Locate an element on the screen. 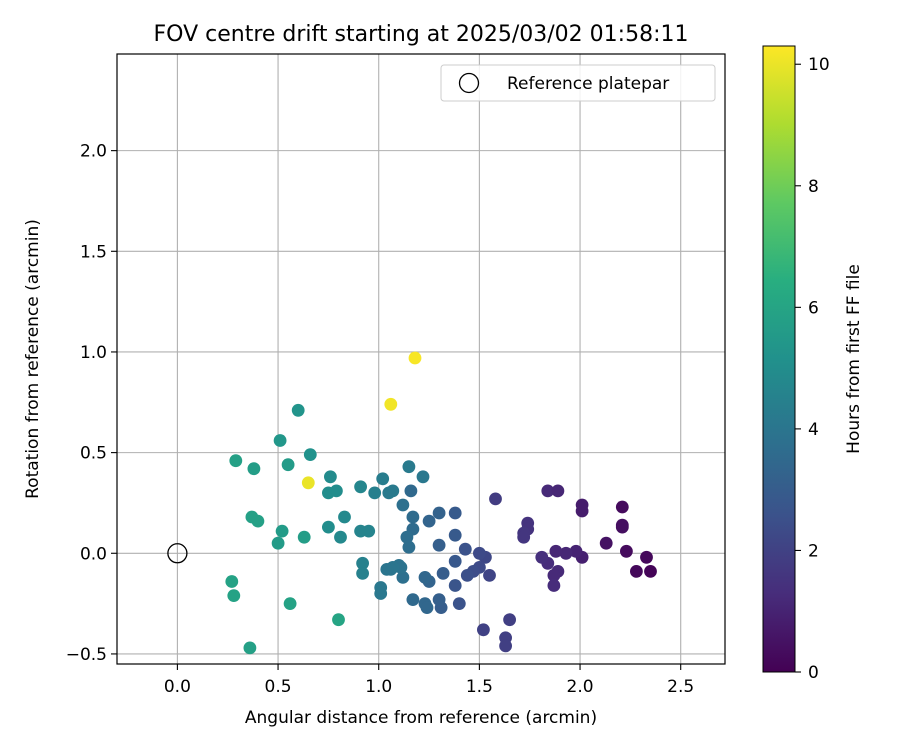  colorbar-tick-label: 0 is located at coordinates (813, 673).